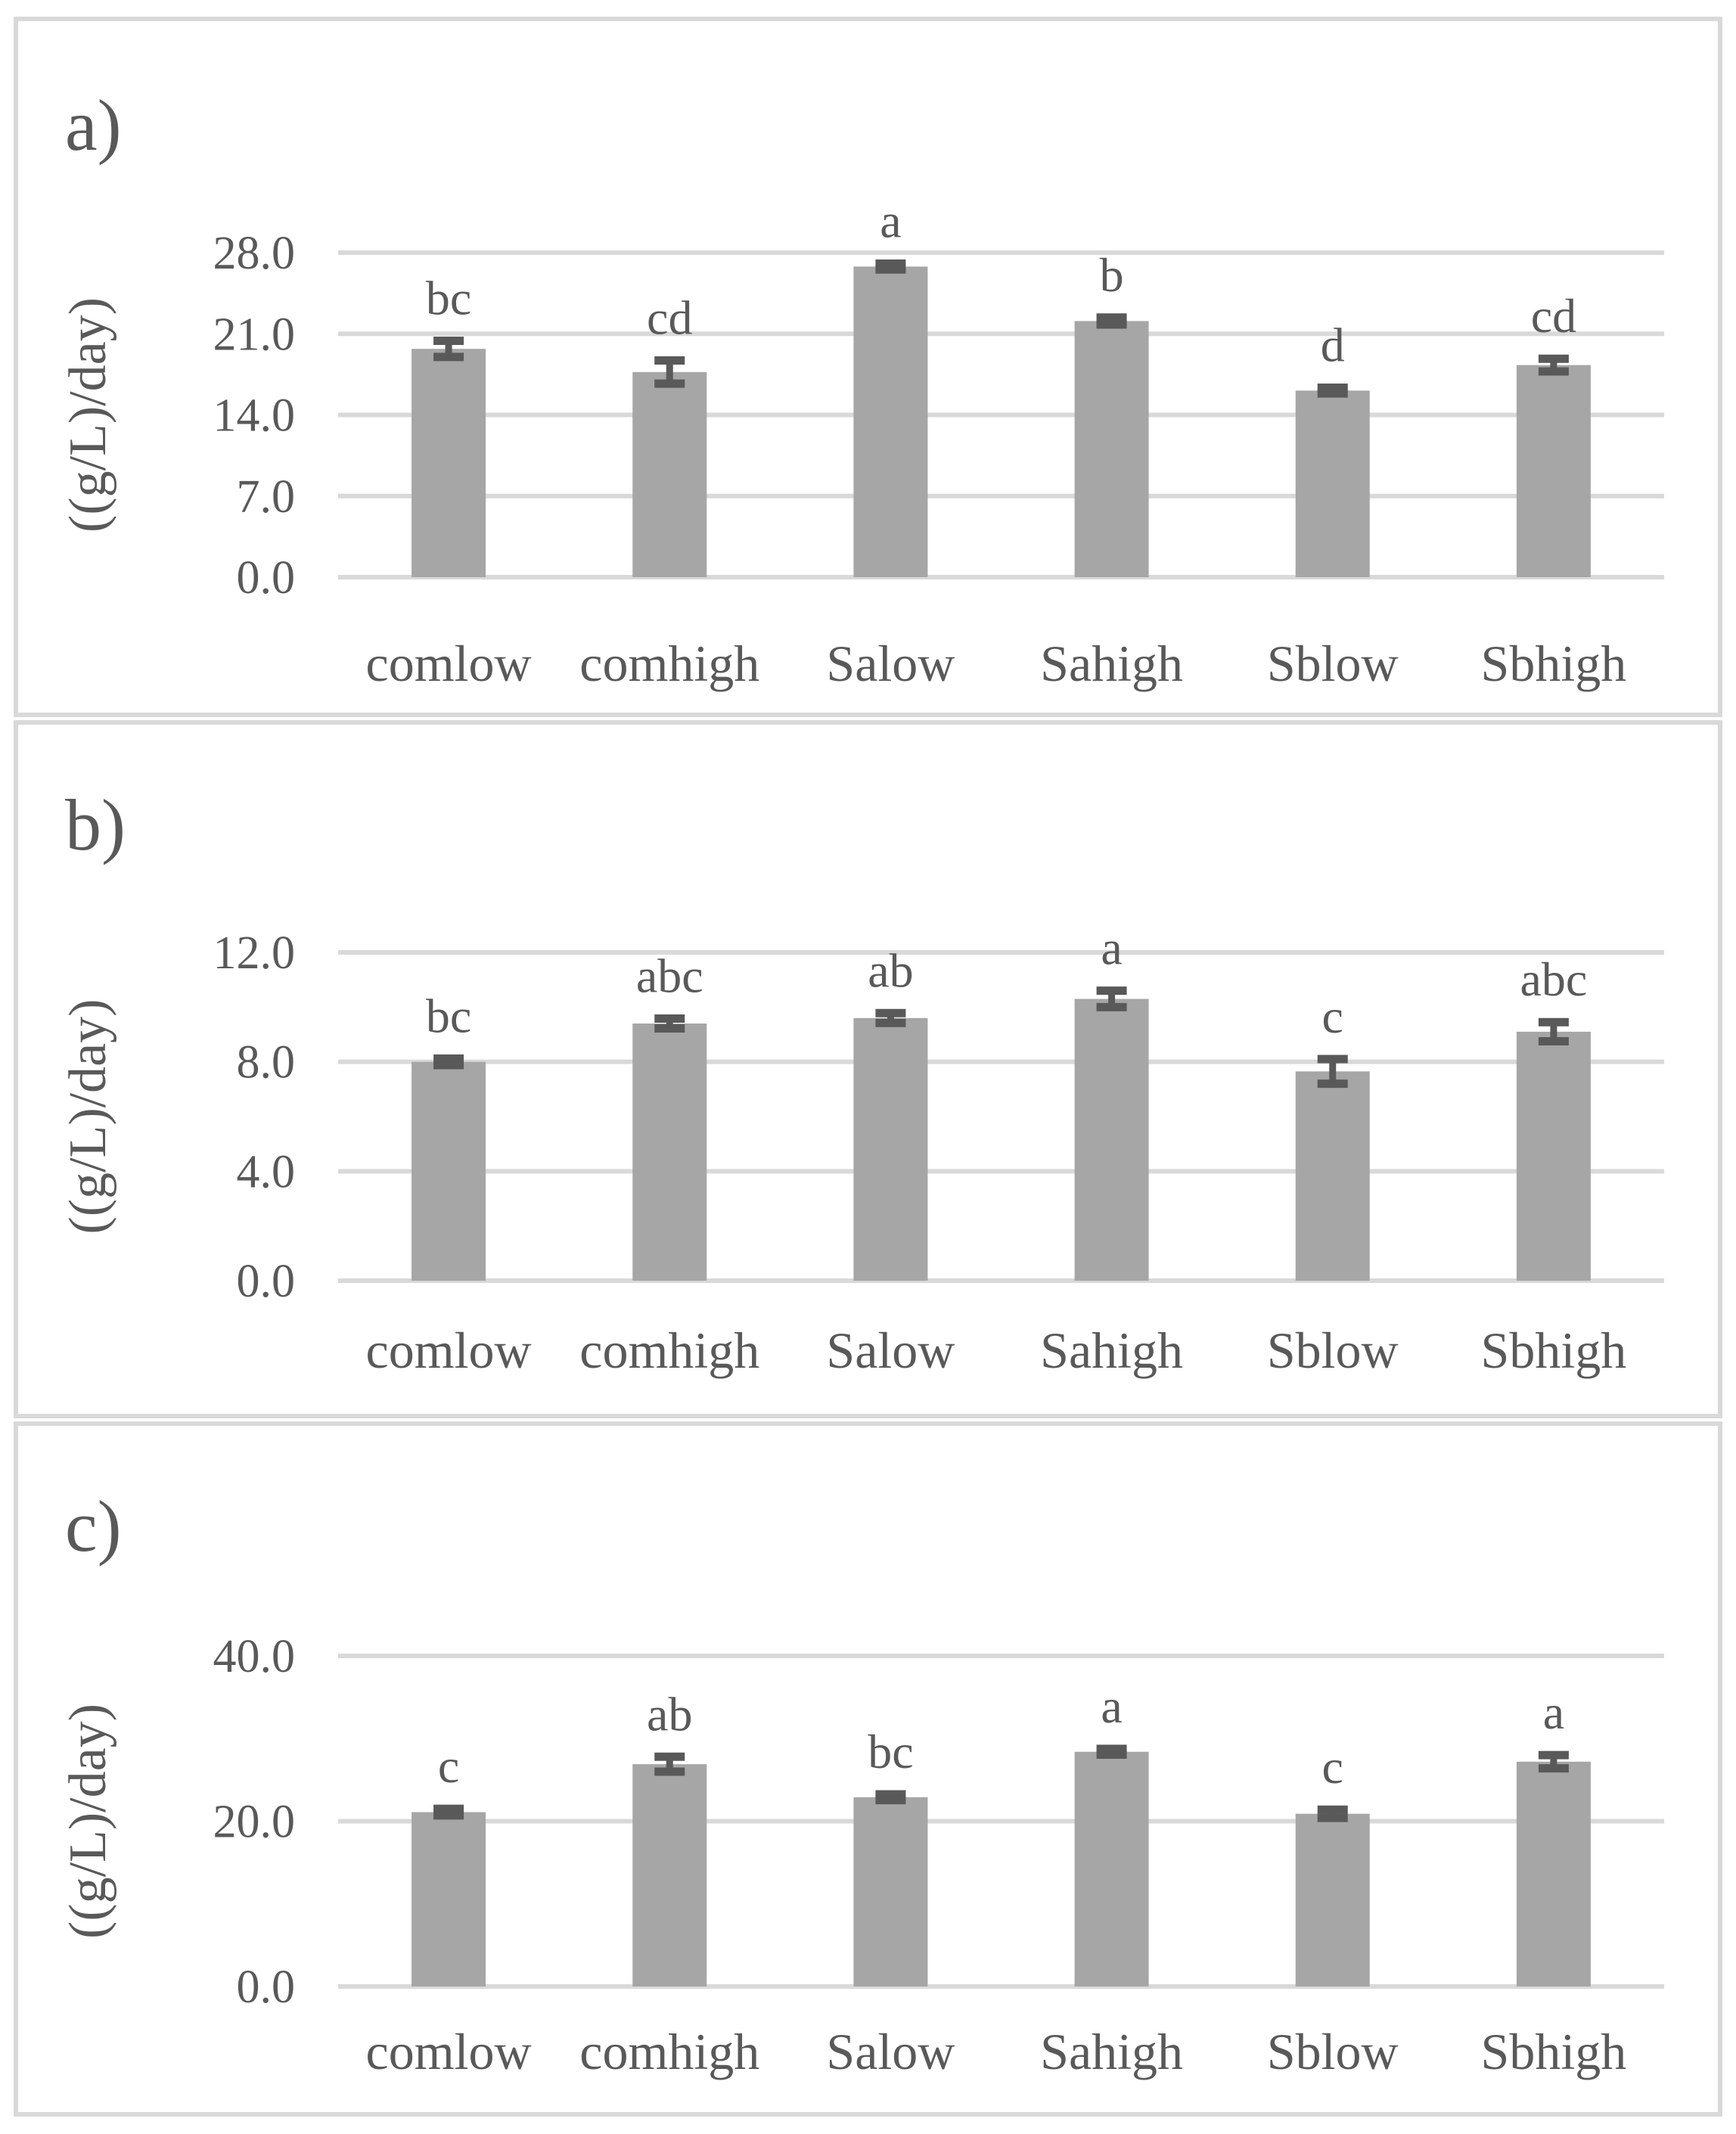 This screenshot has height=2134, width=1736. Describe the element at coordinates (266, 1063) in the screenshot. I see `y-tick-label: 8.0` at that location.